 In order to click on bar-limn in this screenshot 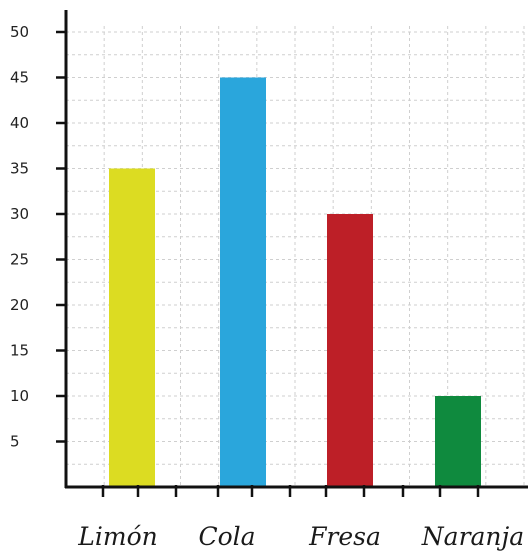, I will do `click(132, 327)`.